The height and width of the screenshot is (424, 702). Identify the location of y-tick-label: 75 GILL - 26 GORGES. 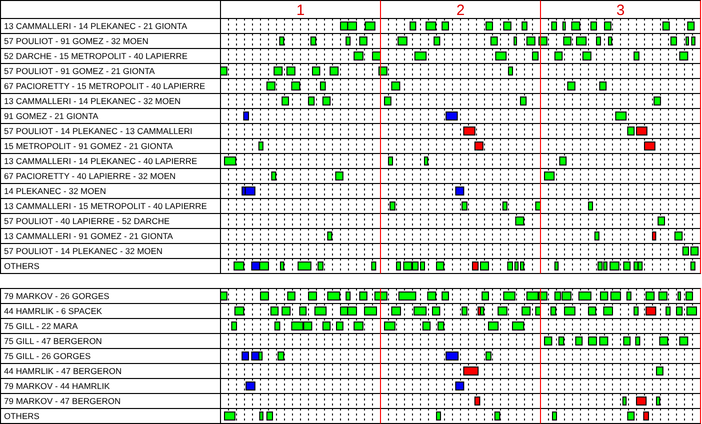
(47, 355).